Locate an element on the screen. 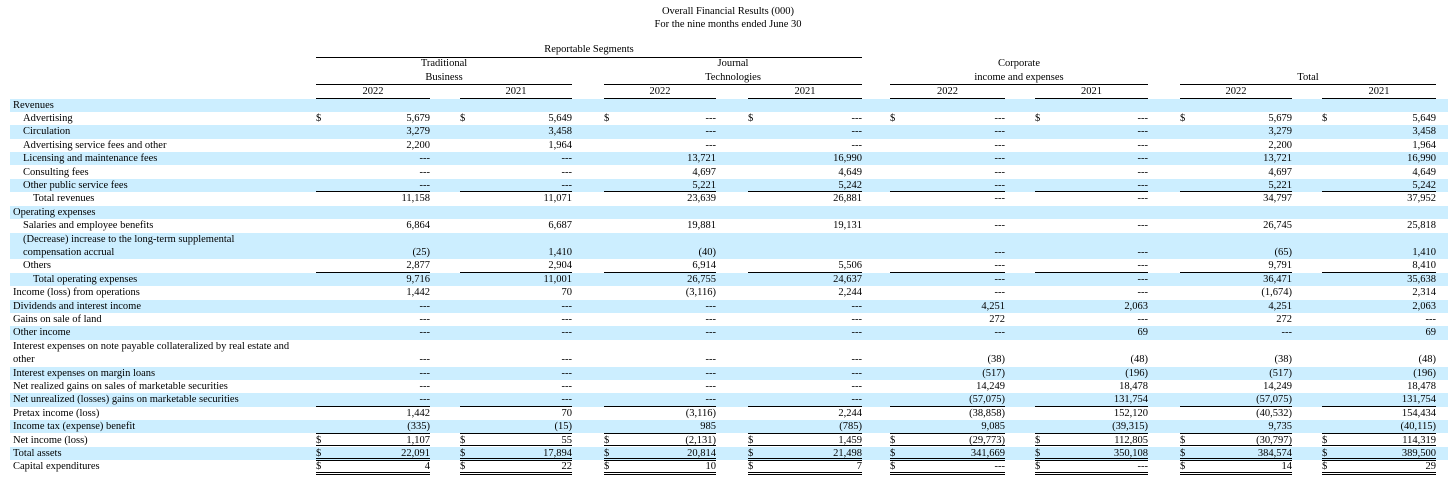 This screenshot has height=483, width=1456. row-label: Other public service fees is located at coordinates (75, 185).